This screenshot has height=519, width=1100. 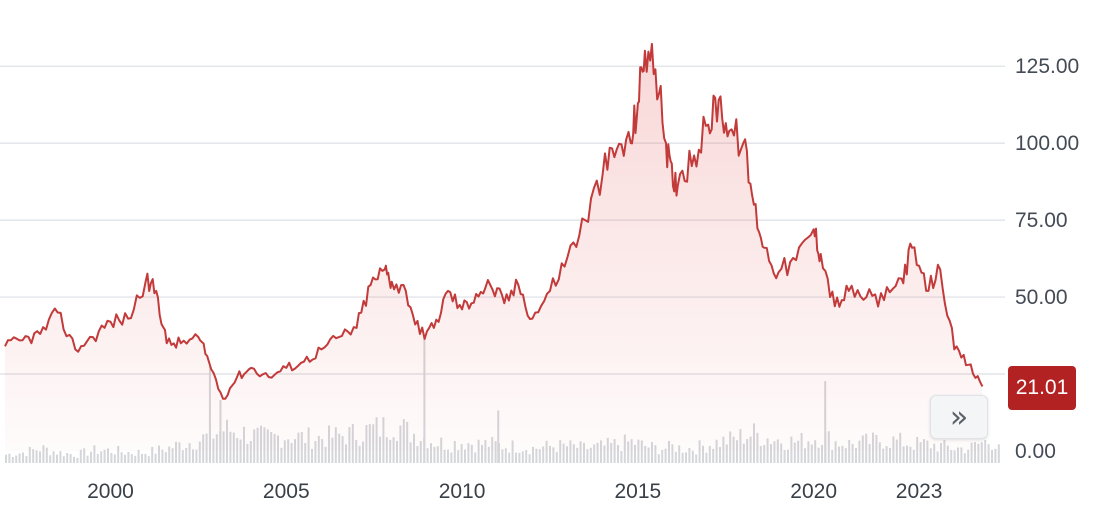 I want to click on x-axis-ticks: 2000 2005 2010 2015 2020 2023, so click(x=514, y=491).